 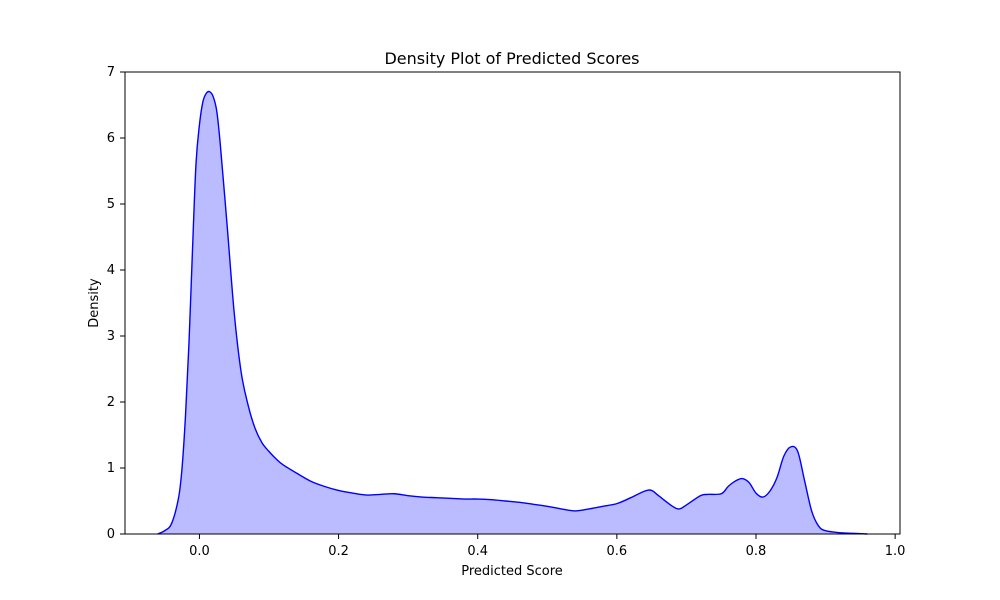 I want to click on x-tick-label: 0.6, so click(x=617, y=551).